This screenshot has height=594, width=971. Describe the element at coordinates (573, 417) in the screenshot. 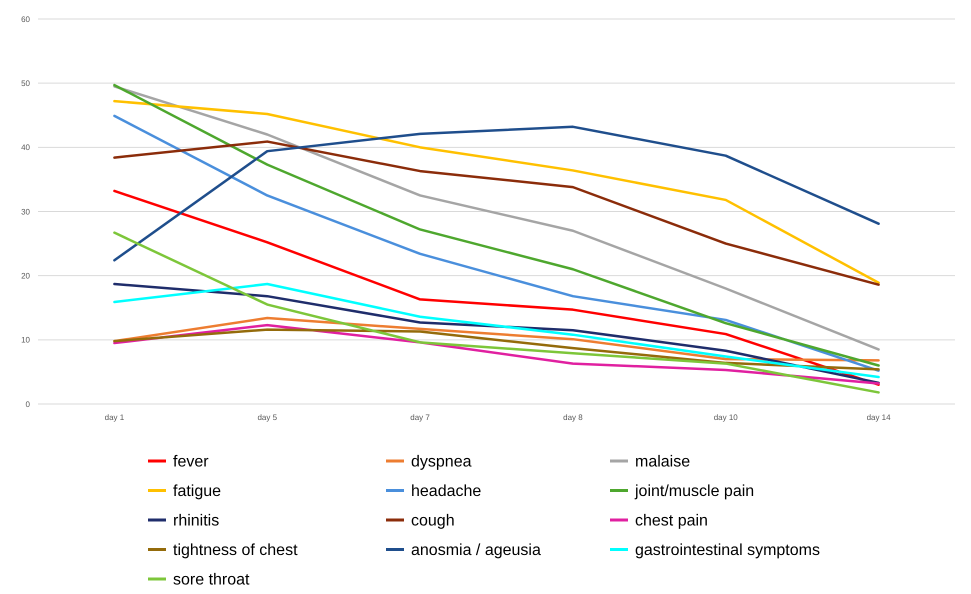

I see `x-tick-label: day 8` at that location.